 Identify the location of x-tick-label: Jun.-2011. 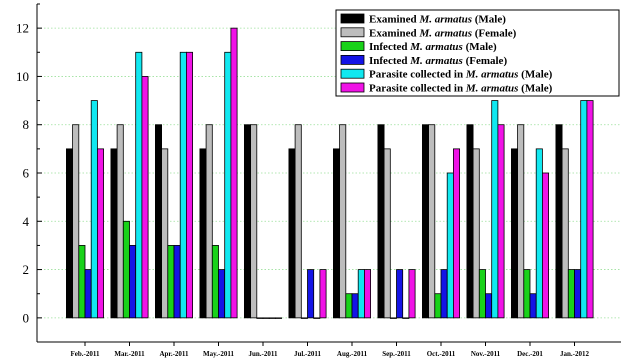
(263, 354).